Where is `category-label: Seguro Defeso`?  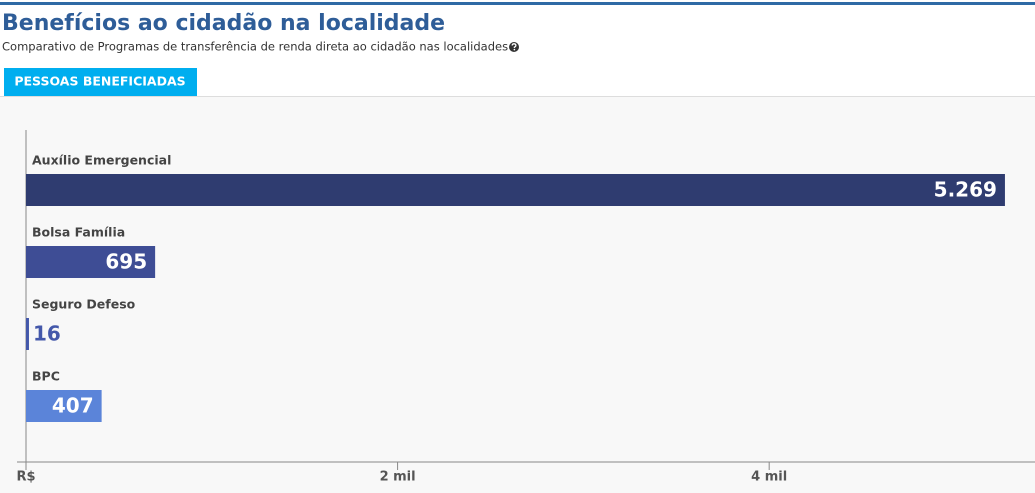 category-label: Seguro Defeso is located at coordinates (84, 304).